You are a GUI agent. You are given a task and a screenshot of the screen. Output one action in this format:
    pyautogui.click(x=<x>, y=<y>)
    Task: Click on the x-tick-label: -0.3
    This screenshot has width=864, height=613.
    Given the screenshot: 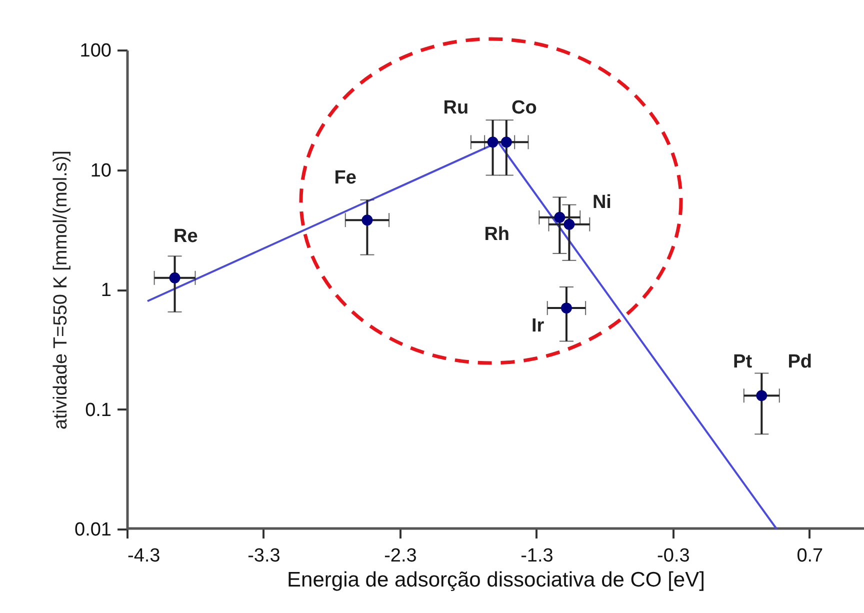 What is the action you would take?
    pyautogui.click(x=673, y=556)
    